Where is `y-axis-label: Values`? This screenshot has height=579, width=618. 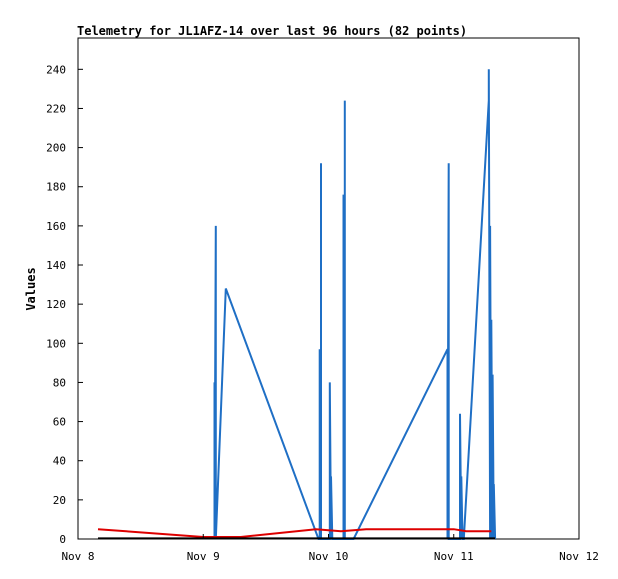 y-axis-label: Values is located at coordinates (31, 288).